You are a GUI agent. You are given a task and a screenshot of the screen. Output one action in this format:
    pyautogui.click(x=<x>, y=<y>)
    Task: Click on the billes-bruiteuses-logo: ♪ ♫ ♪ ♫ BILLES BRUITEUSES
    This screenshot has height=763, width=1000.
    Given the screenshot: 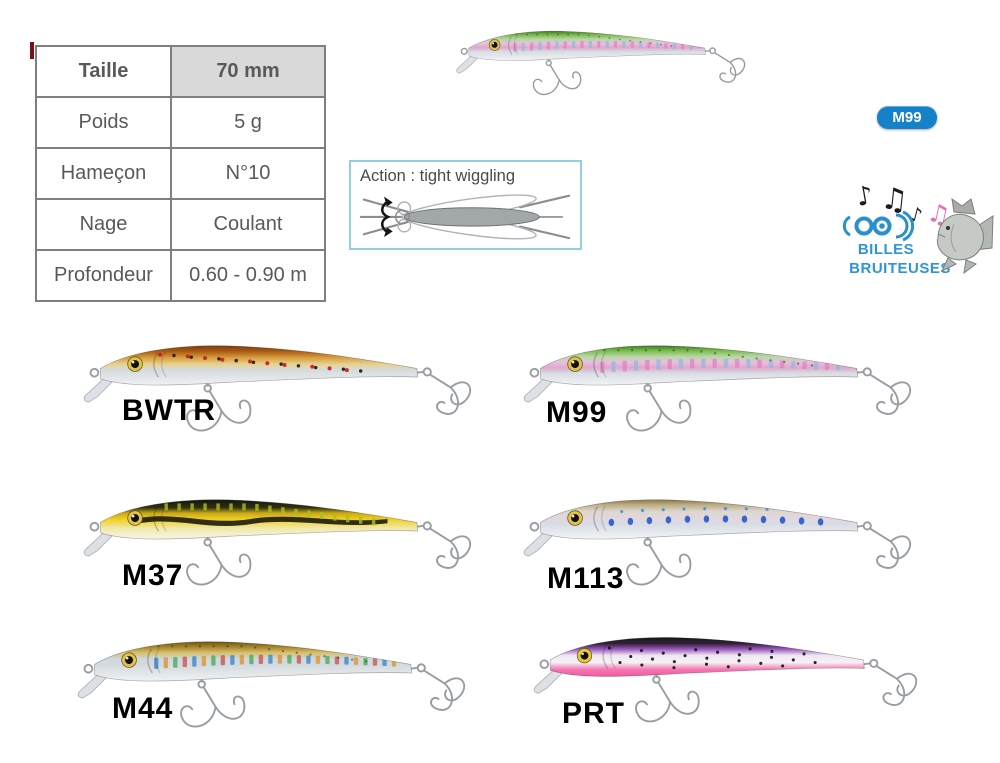 What is the action you would take?
    pyautogui.click(x=918, y=228)
    